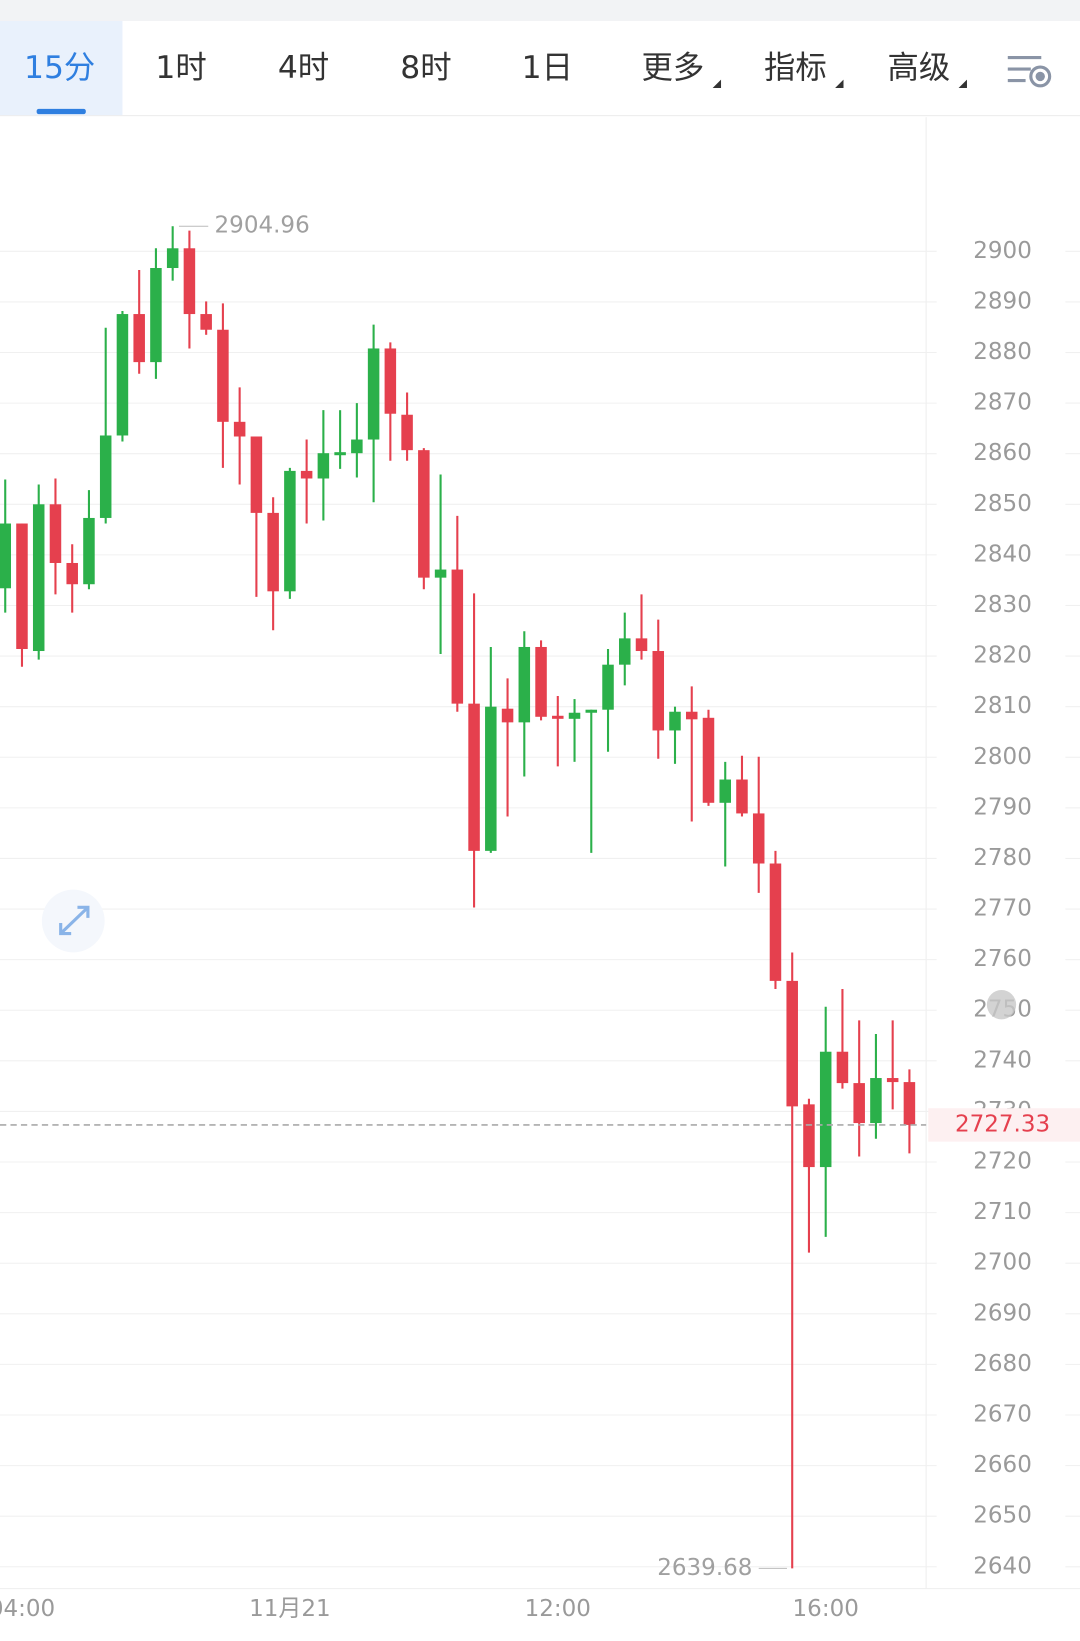  Describe the element at coordinates (1002, 251) in the screenshot. I see `y-tick-label: 2900` at that location.